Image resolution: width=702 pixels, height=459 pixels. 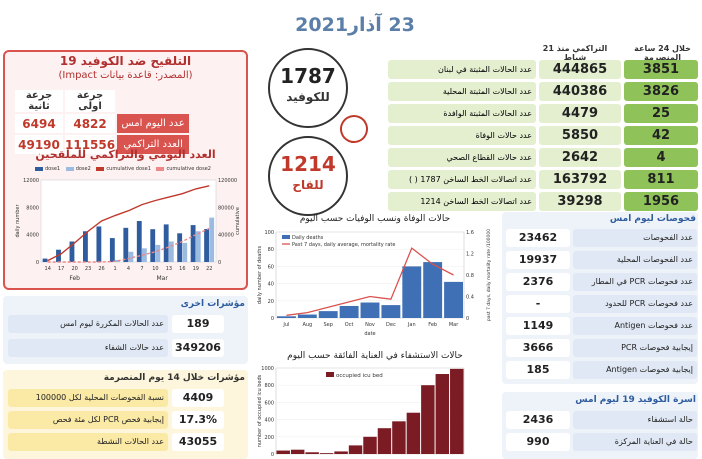 I want to click on vaccination-x-tick: 14, so click(x=48, y=269).